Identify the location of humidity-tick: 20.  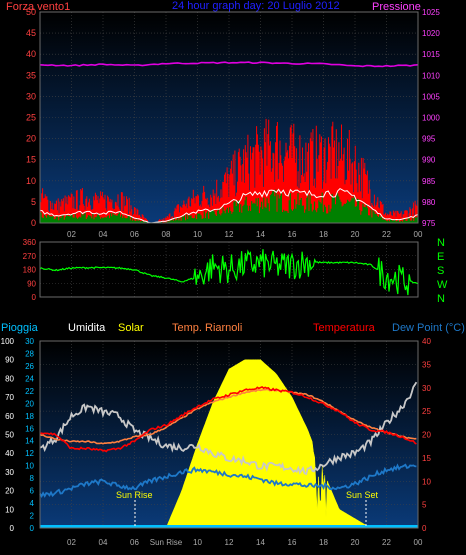
(9, 491).